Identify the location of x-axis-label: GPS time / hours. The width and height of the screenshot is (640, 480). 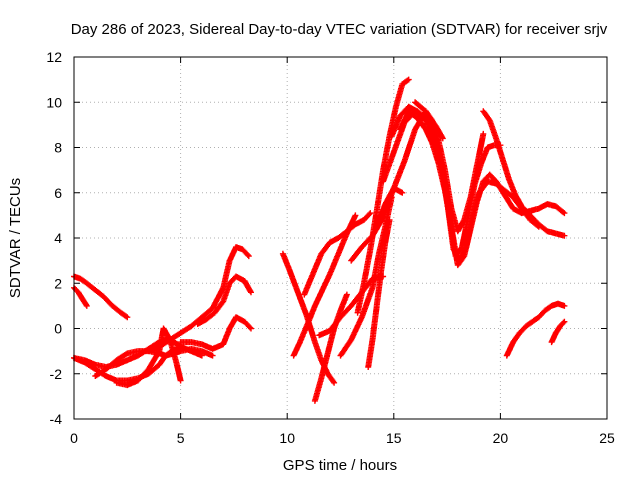
(340, 465).